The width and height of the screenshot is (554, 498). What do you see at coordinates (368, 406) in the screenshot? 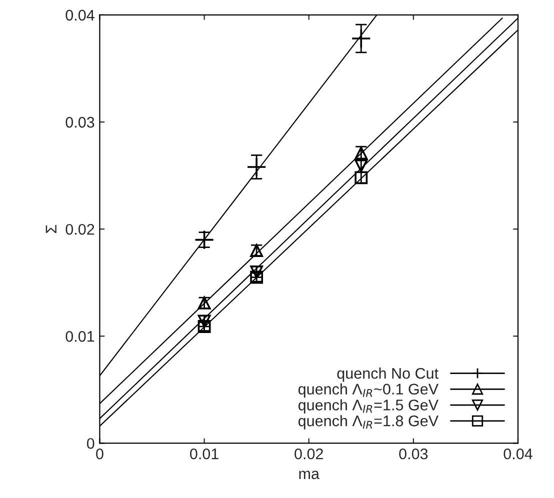
I see `legend-label: quench Λ$_{IR}$=1.5 GeV` at bounding box center [368, 406].